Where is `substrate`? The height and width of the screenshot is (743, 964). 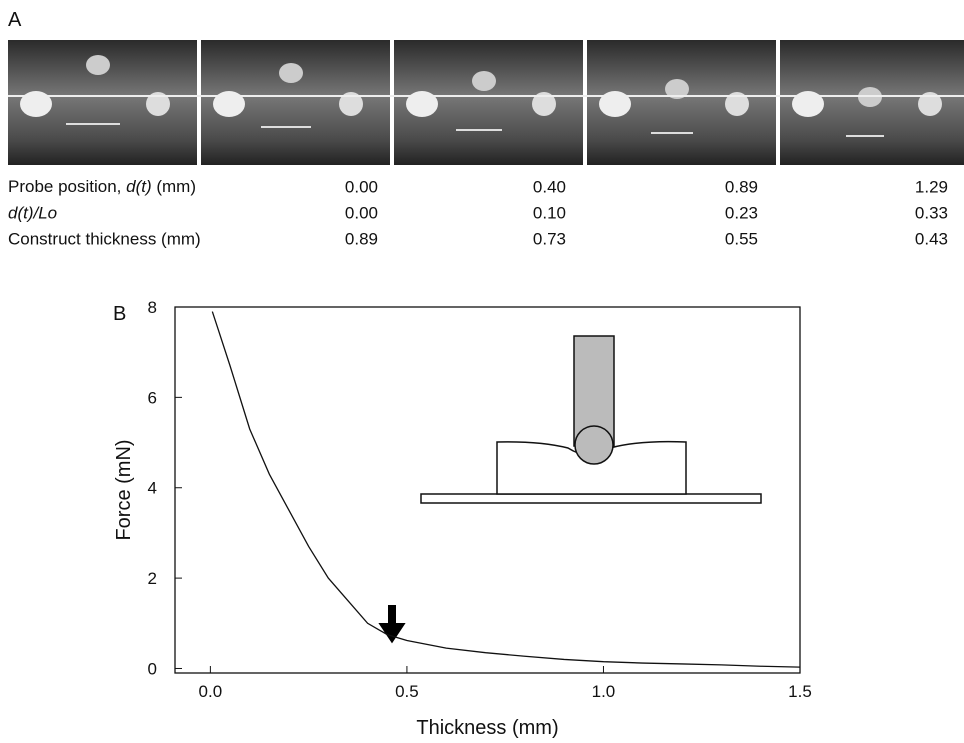
substrate is located at coordinates (591, 498).